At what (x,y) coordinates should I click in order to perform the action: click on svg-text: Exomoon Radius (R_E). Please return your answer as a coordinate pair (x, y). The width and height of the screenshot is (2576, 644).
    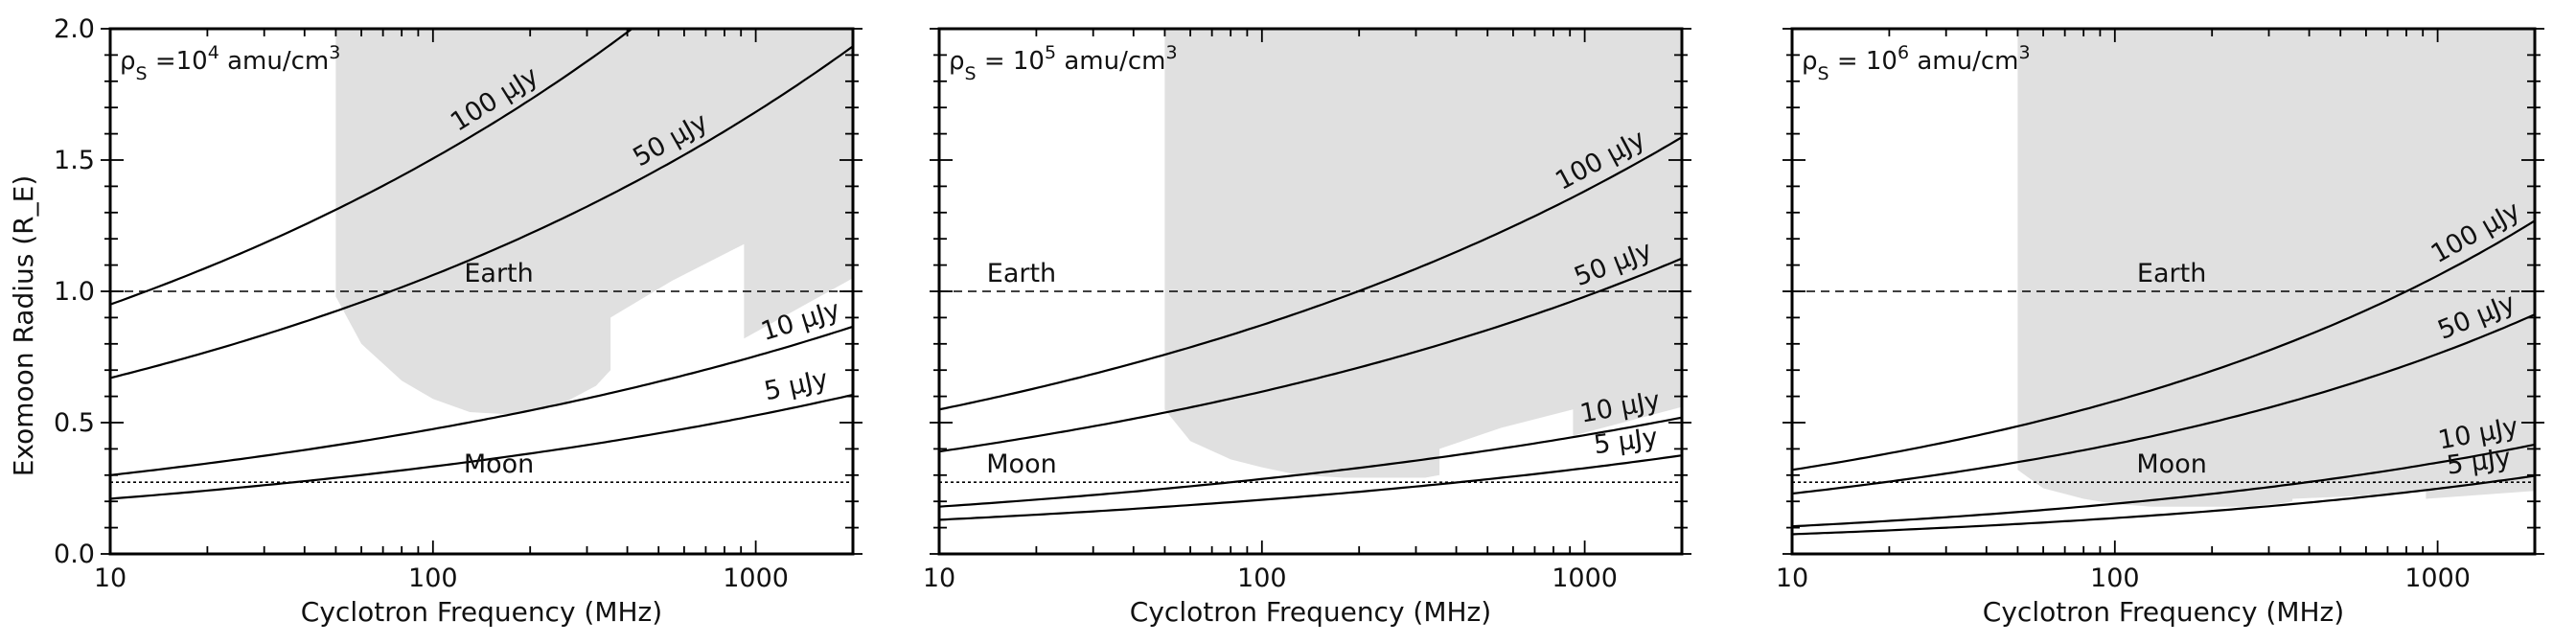
    Looking at the image, I should click on (23, 326).